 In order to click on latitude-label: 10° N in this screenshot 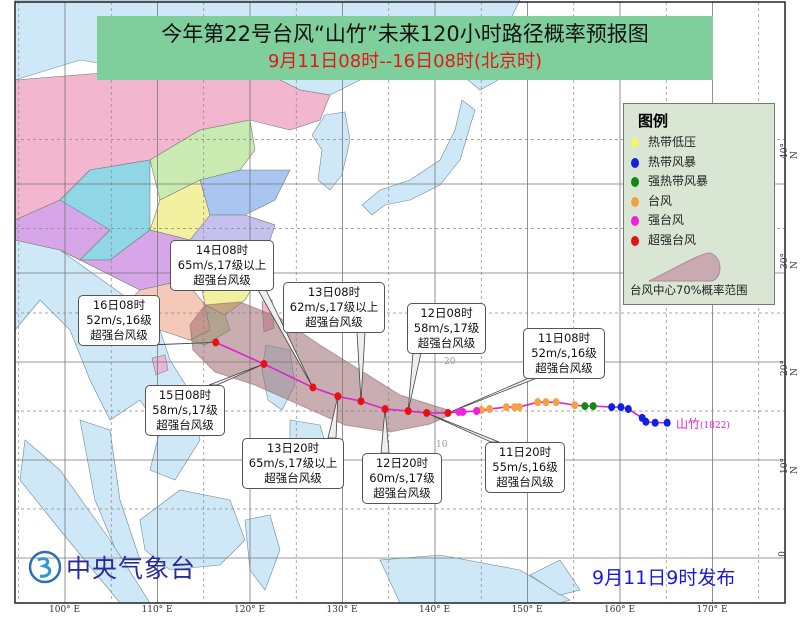, I will do `click(790, 466)`.